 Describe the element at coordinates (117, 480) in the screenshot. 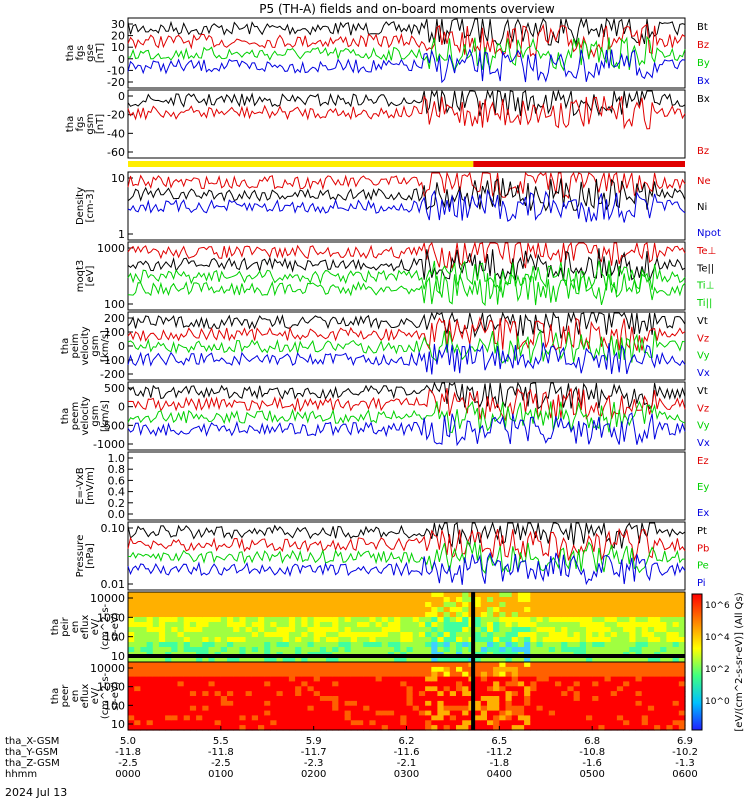

I see `ytick-label: 0.6` at that location.